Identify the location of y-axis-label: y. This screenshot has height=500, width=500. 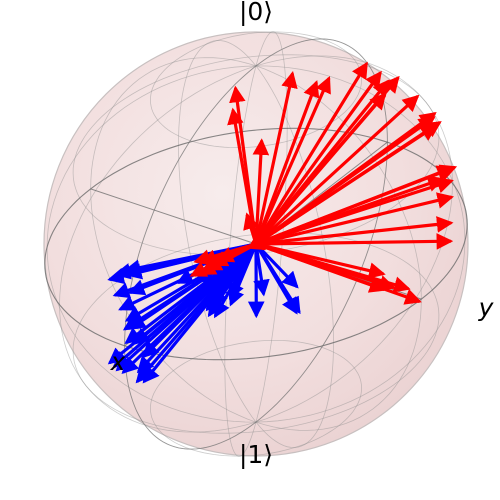
(486, 307).